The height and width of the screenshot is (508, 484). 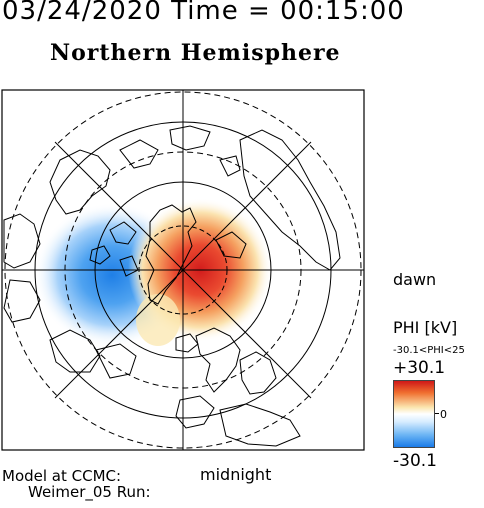 What do you see at coordinates (236, 474) in the screenshot?
I see `midnight-label: midnight` at bounding box center [236, 474].